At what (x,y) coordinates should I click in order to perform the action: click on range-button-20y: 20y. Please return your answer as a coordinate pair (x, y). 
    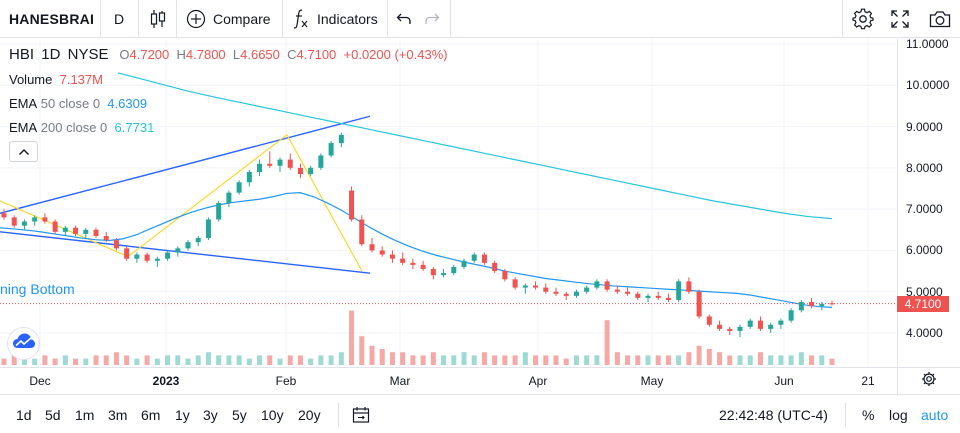
    Looking at the image, I should click on (309, 415).